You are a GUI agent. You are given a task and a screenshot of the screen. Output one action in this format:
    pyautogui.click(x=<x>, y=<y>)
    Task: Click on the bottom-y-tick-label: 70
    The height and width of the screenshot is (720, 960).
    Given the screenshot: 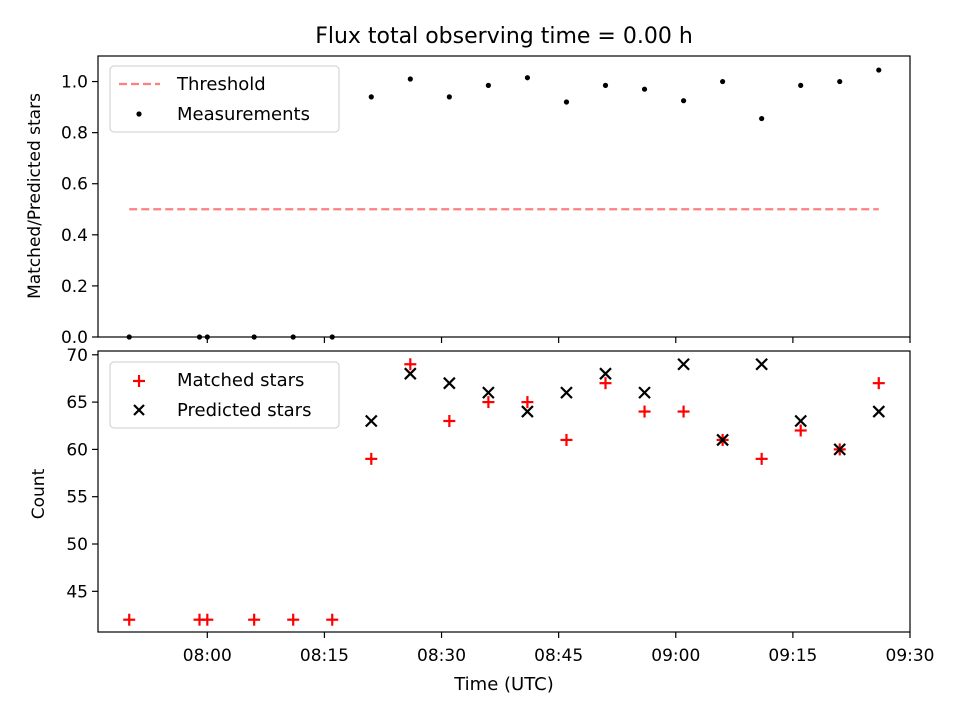 What is the action you would take?
    pyautogui.click(x=77, y=356)
    